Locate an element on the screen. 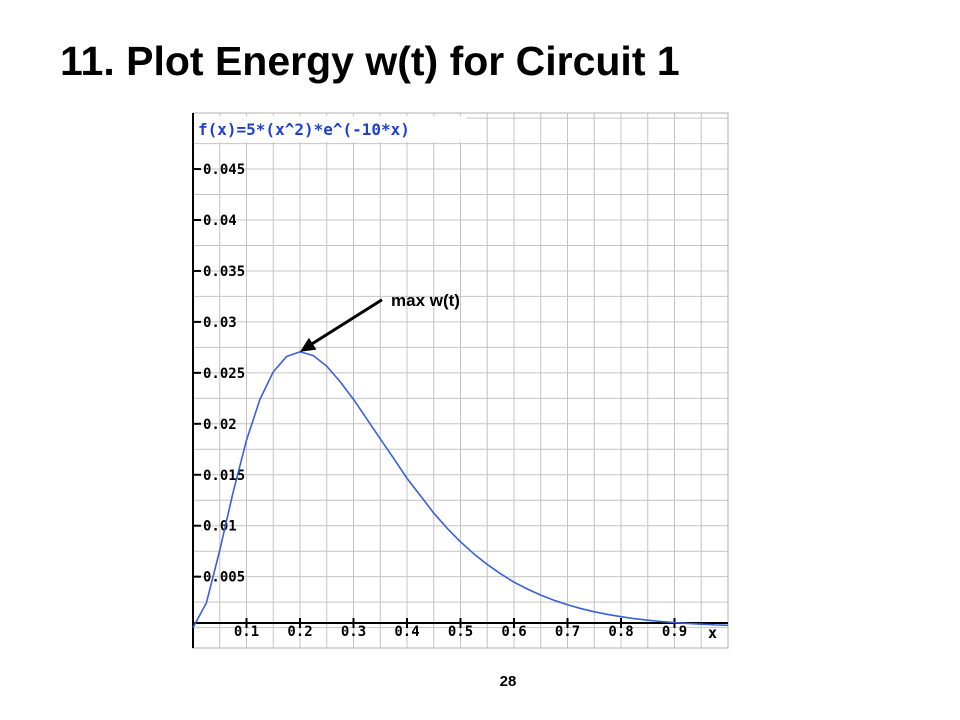 The image size is (960, 720). y-tick-label: 0.02 is located at coordinates (220, 425).